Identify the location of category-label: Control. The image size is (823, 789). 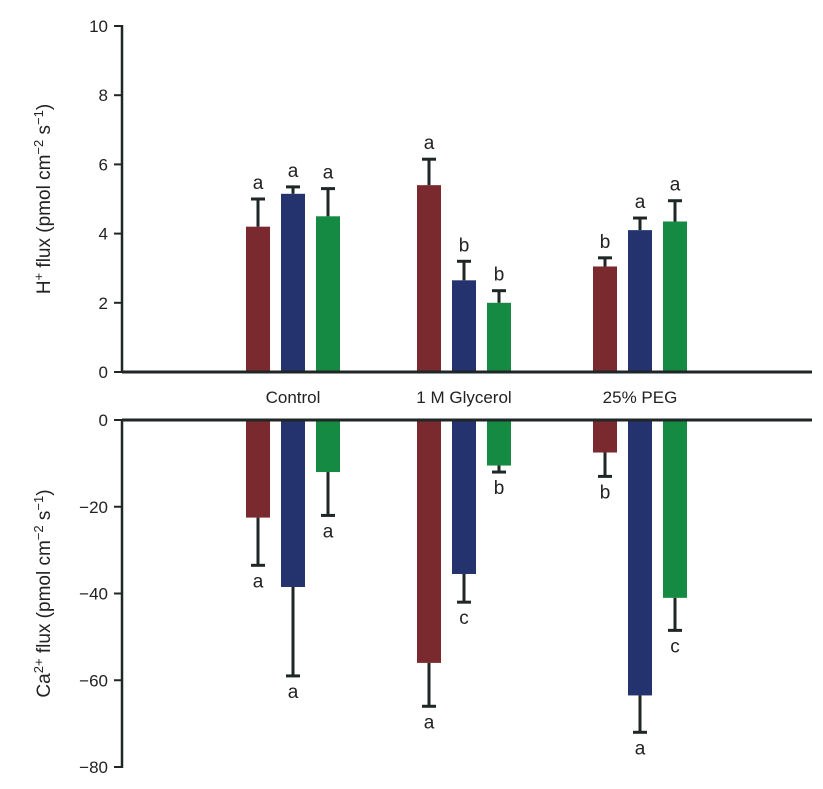
(293, 397).